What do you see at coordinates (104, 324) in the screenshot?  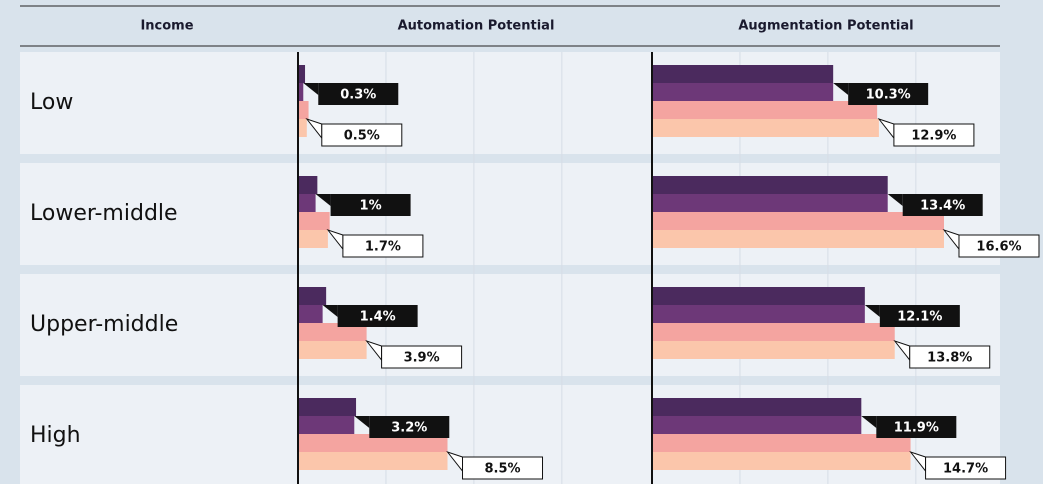 I see `category-label: Upper-middle` at bounding box center [104, 324].